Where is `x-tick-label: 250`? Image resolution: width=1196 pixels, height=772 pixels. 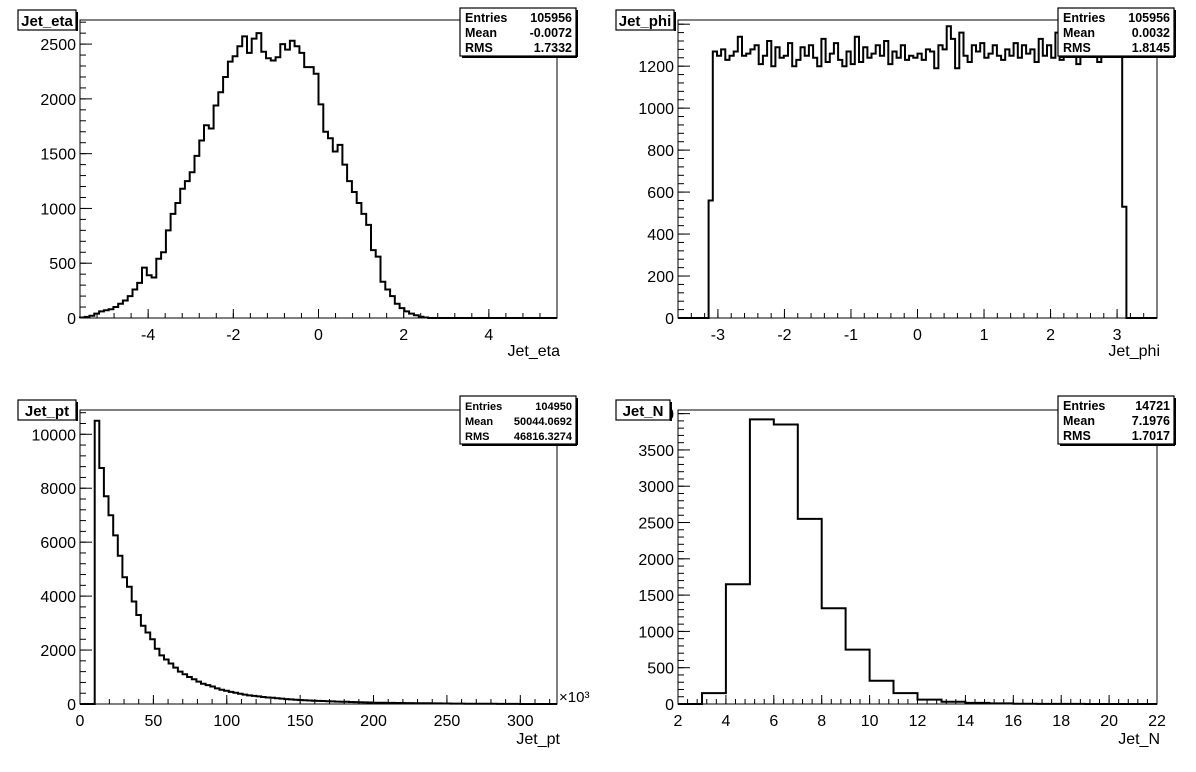 x-tick-label: 250 is located at coordinates (447, 721).